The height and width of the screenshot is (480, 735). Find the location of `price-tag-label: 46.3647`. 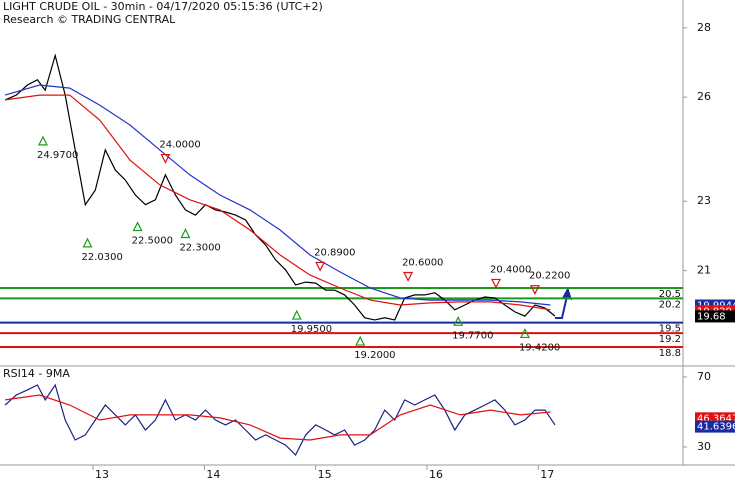

price-tag-label: 46.3647 is located at coordinates (716, 418).